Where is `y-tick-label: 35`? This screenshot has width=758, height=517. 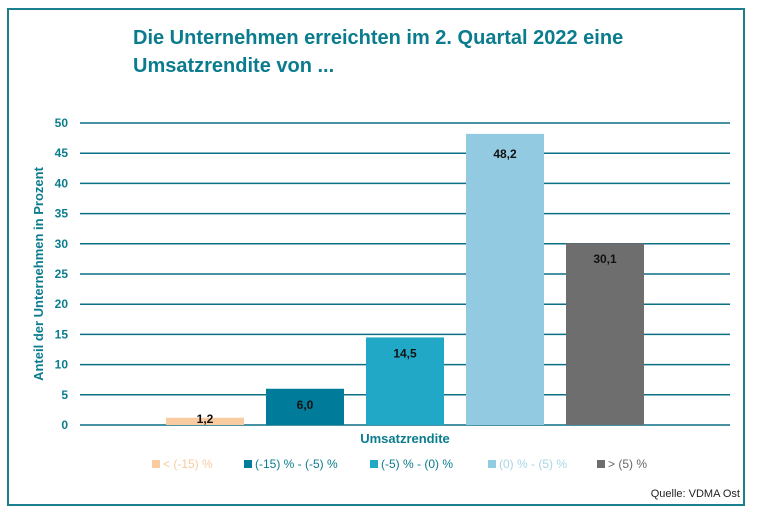
y-tick-label: 35 is located at coordinates (62, 214).